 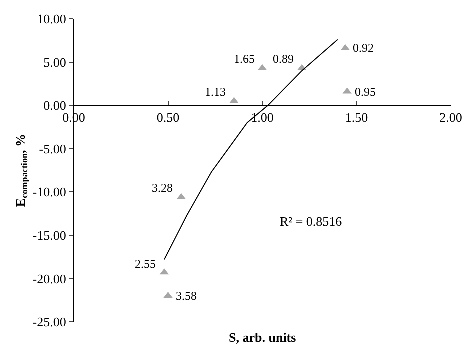 I want to click on y-tick-label: 10.00, so click(x=51, y=19).